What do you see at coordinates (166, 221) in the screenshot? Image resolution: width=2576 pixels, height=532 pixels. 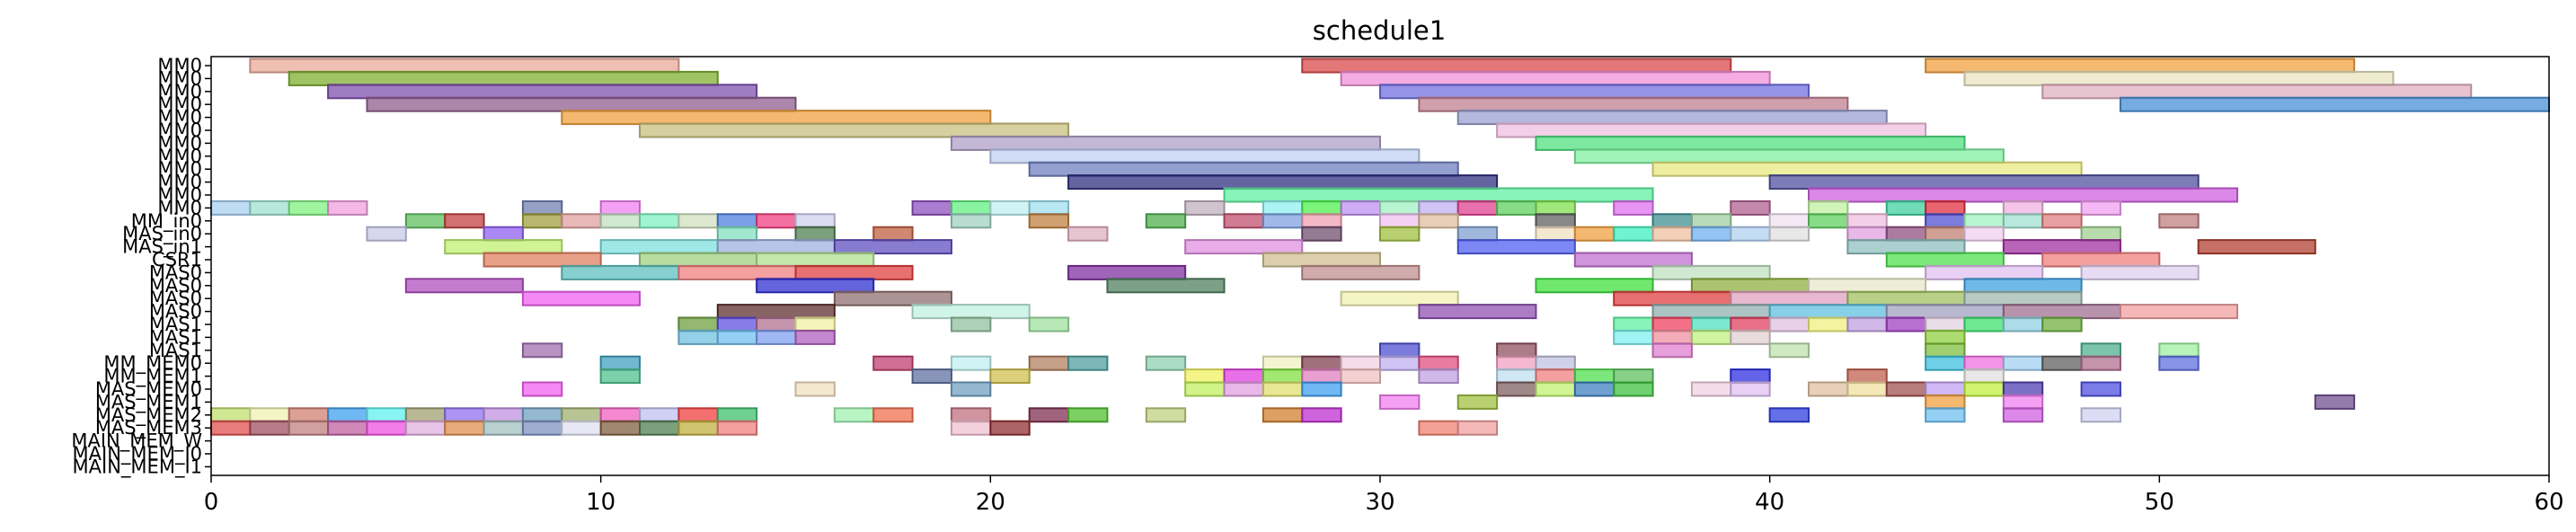 I see `y-tick-label: MM_in0` at bounding box center [166, 221].